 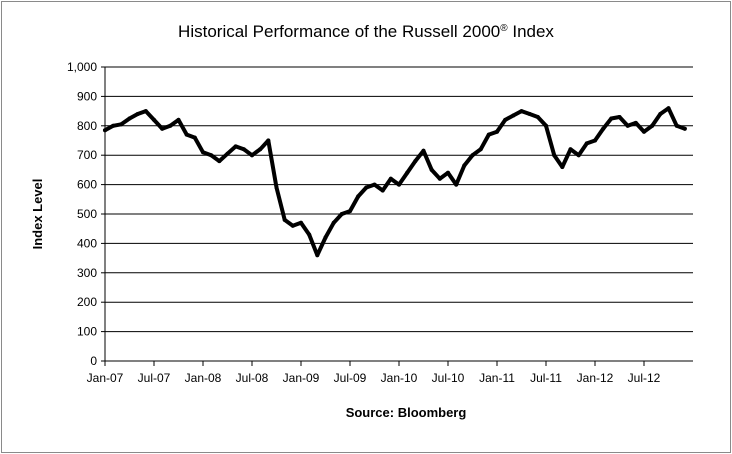 What do you see at coordinates (87, 126) in the screenshot?
I see `y-tick-label: 800` at bounding box center [87, 126].